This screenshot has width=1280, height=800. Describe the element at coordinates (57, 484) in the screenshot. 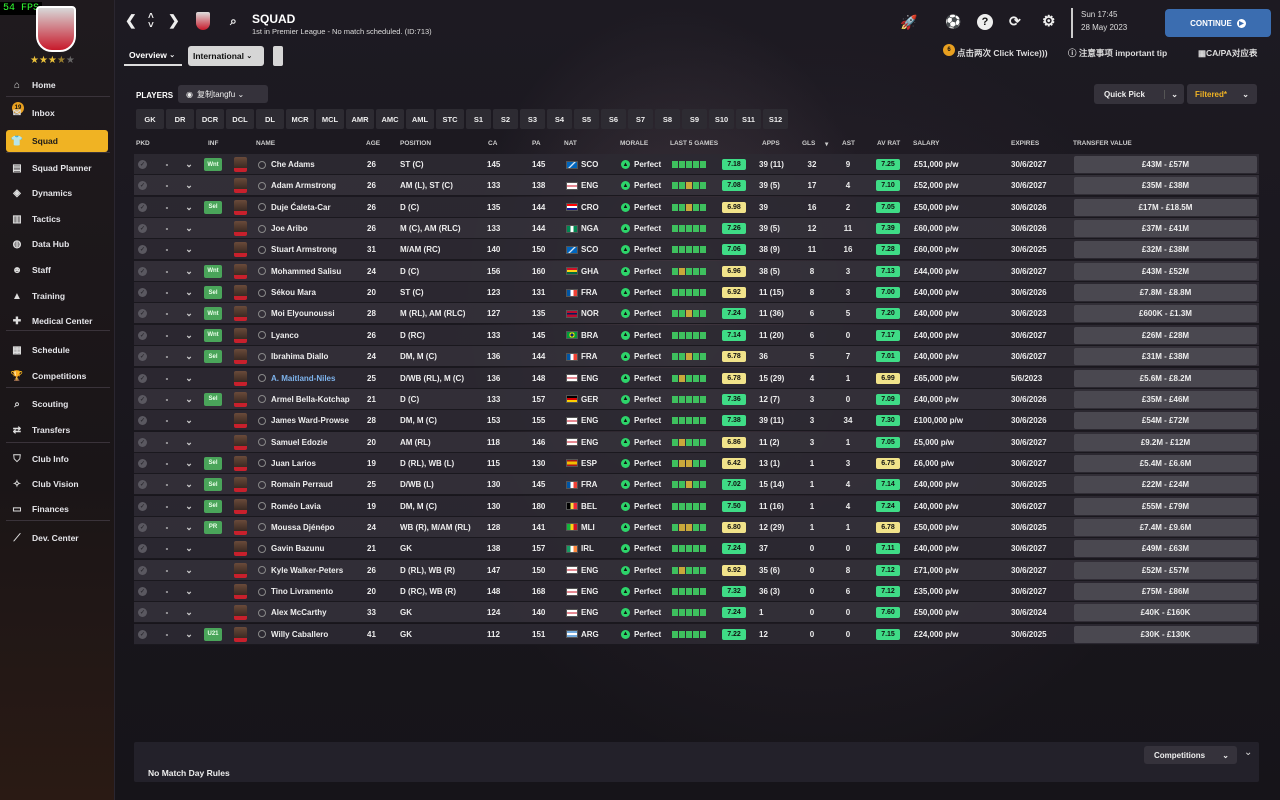

I see `sidebar-item-club-vision: ✧ Club Vision` at that location.